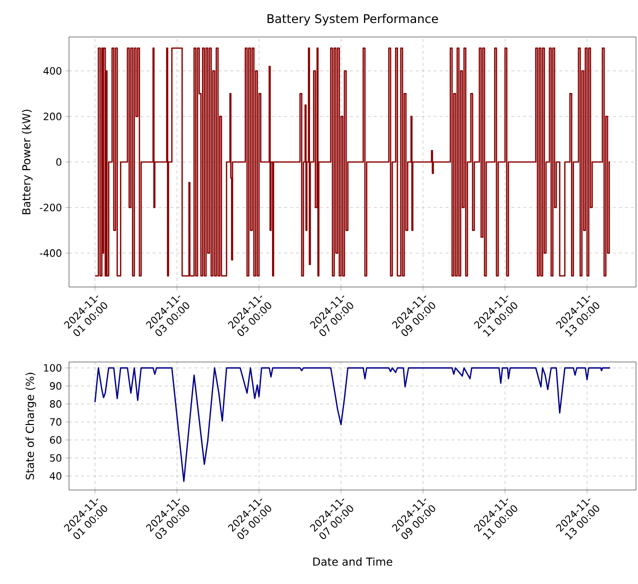 Image resolution: width=638 pixels, height=584 pixels. Describe the element at coordinates (353, 20) in the screenshot. I see `chart-title: Battery System Performance` at that location.